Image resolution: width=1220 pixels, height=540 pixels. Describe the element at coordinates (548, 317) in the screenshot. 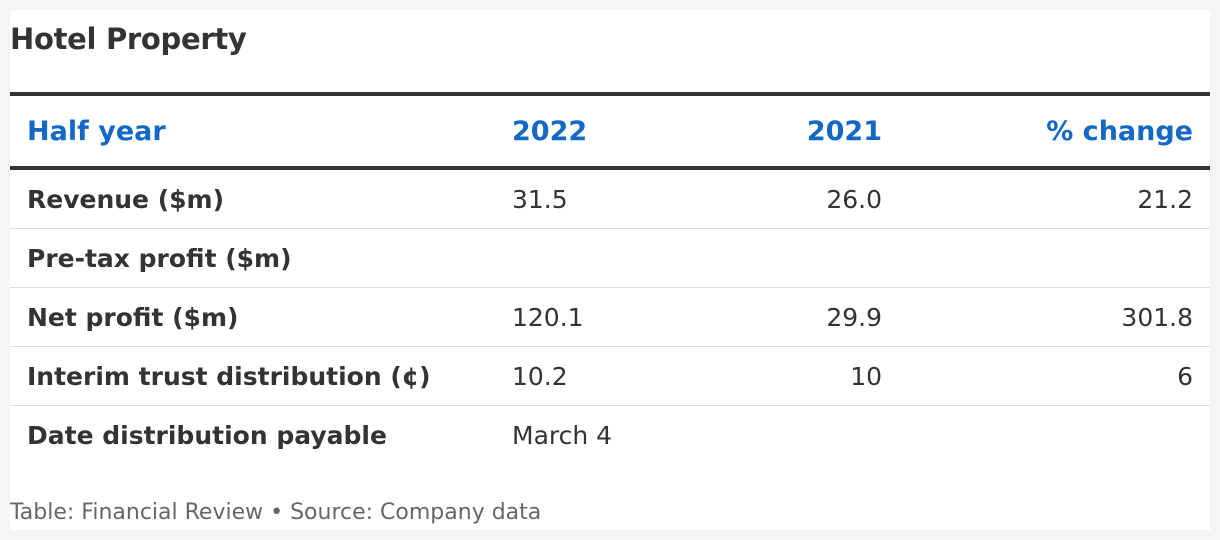

I see `cell-2022: 120.1` at that location.